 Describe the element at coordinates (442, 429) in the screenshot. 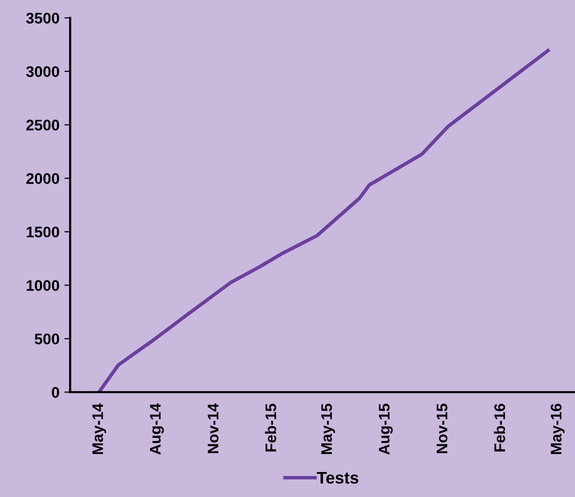

I see `x-tick-label: Nov-15` at that location.